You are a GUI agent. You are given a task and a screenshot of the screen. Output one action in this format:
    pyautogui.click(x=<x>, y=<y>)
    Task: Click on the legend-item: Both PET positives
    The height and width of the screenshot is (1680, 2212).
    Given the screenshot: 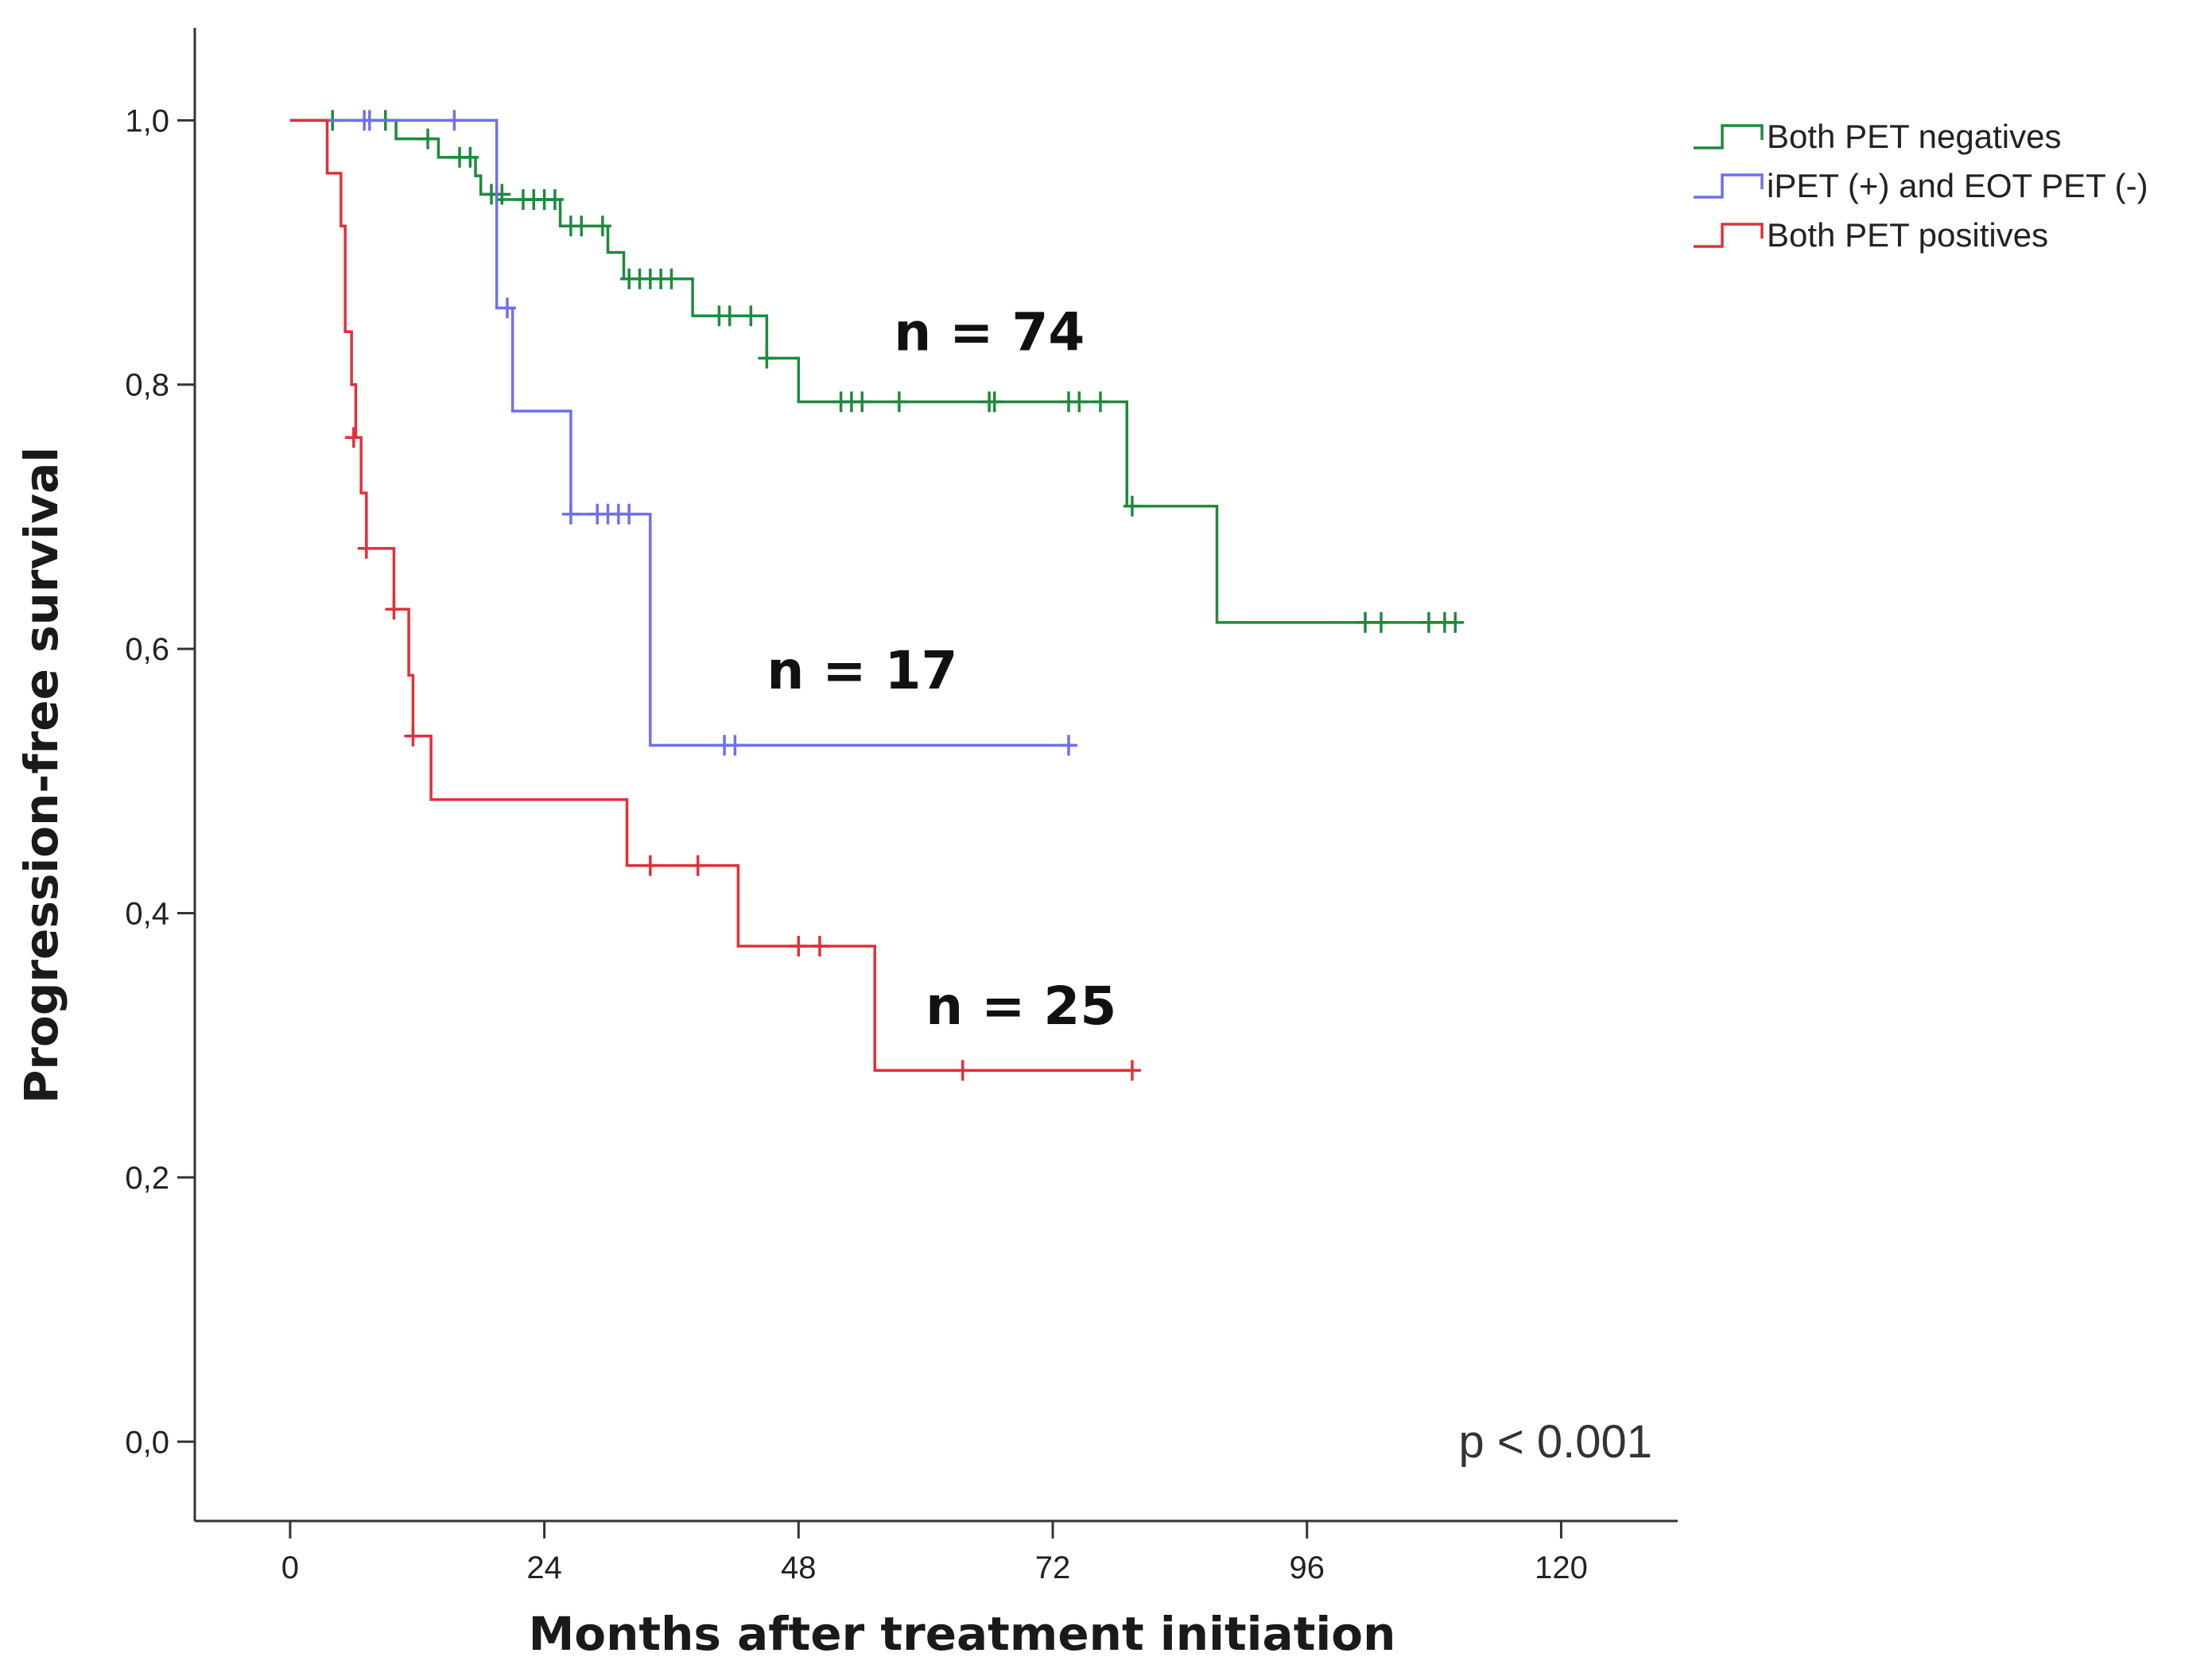 What is the action you would take?
    pyautogui.click(x=1871, y=235)
    